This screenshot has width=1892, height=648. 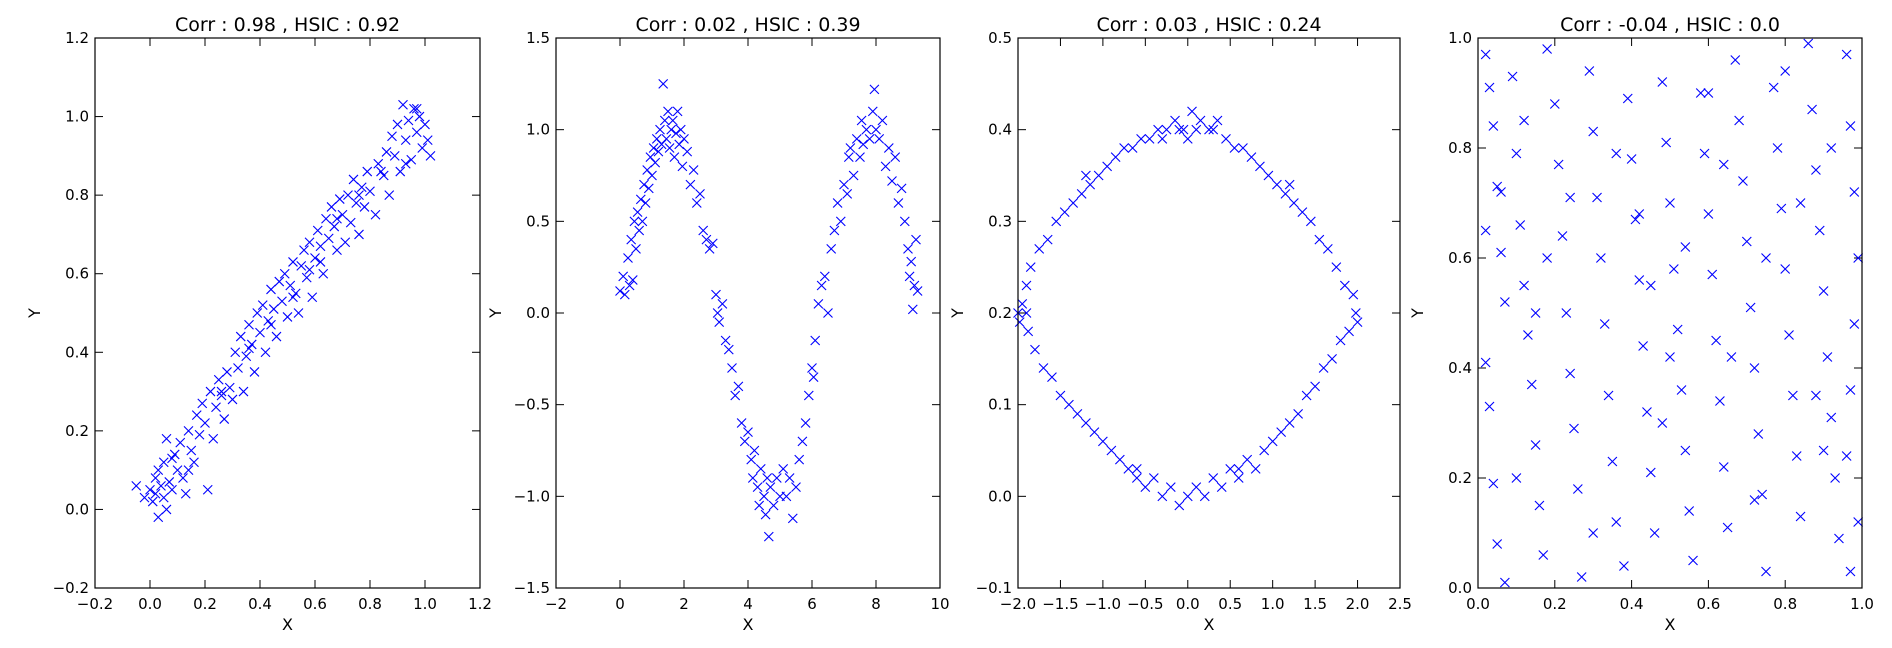 What do you see at coordinates (287, 624) in the screenshot?
I see `x-axis-label: X` at bounding box center [287, 624].